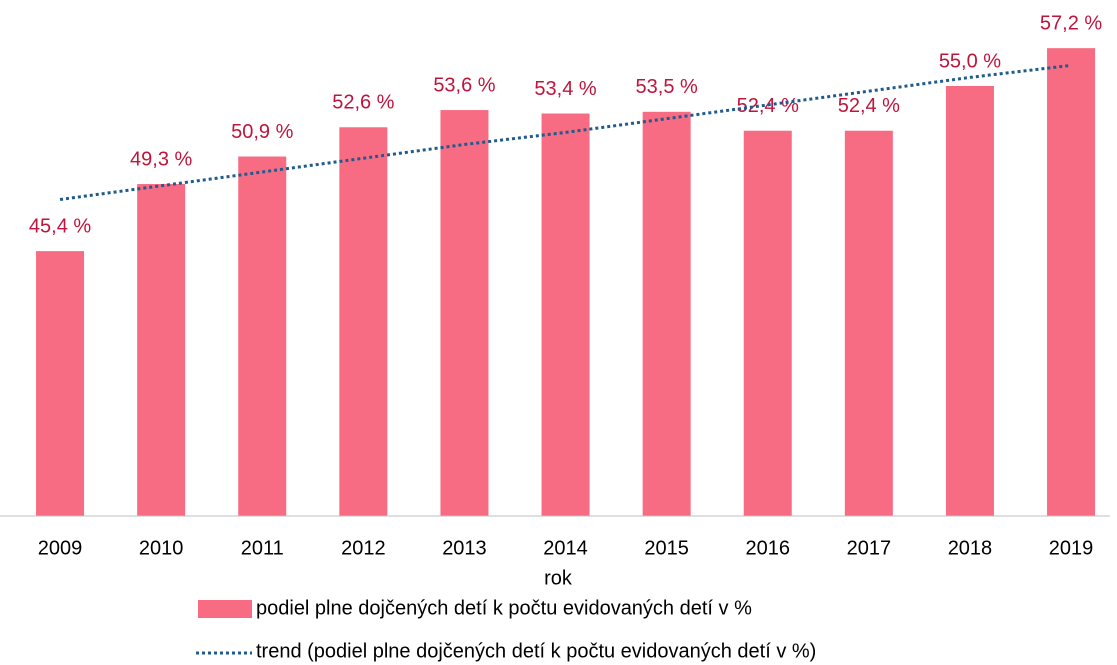  What do you see at coordinates (363, 103) in the screenshot?
I see `data-label: 52,6 %` at bounding box center [363, 103].